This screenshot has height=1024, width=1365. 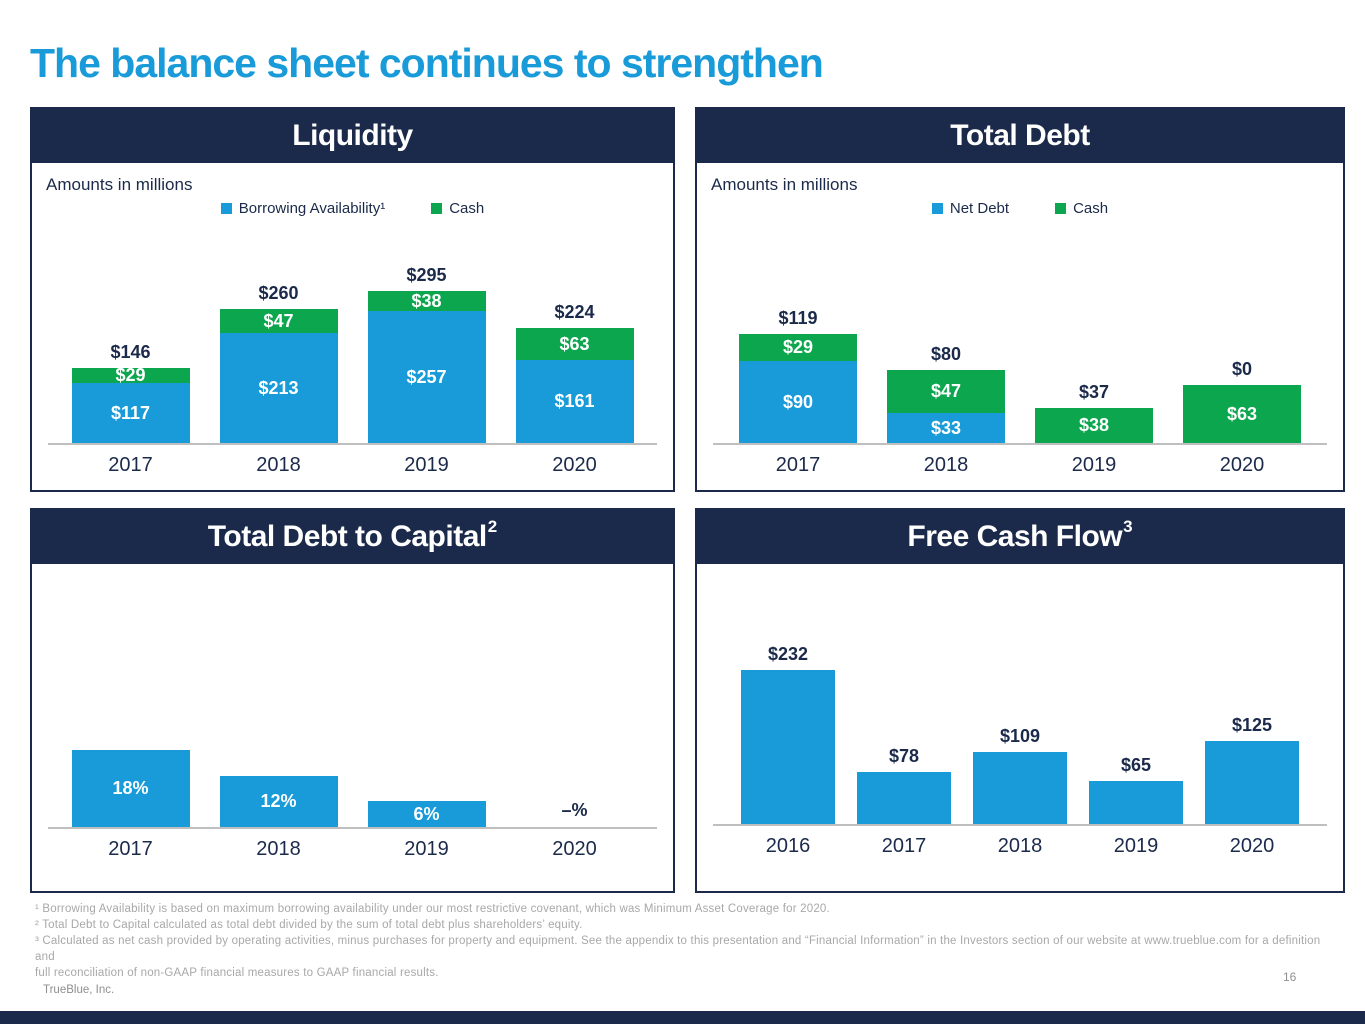 I want to click on bar-segment-net-debt: $90, so click(x=798, y=402).